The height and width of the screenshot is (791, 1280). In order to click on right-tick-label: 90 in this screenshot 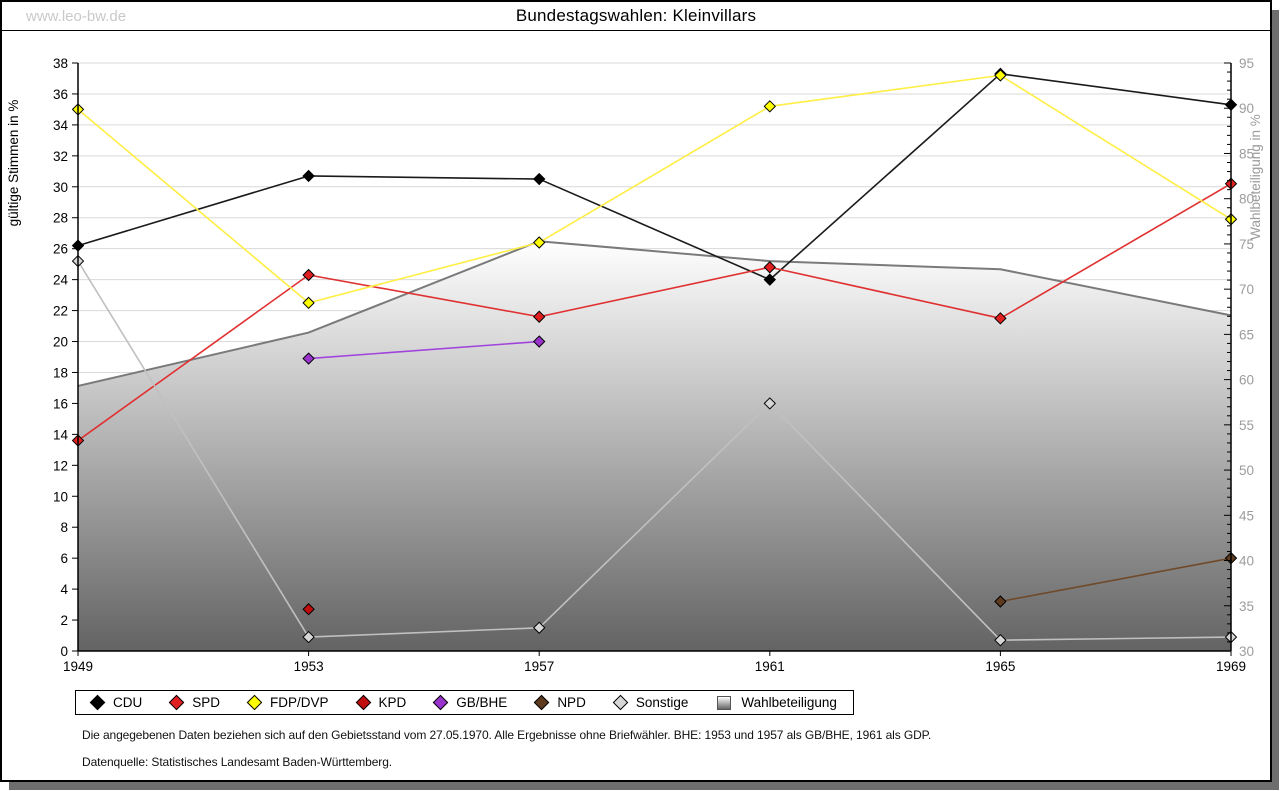, I will do `click(1246, 108)`.